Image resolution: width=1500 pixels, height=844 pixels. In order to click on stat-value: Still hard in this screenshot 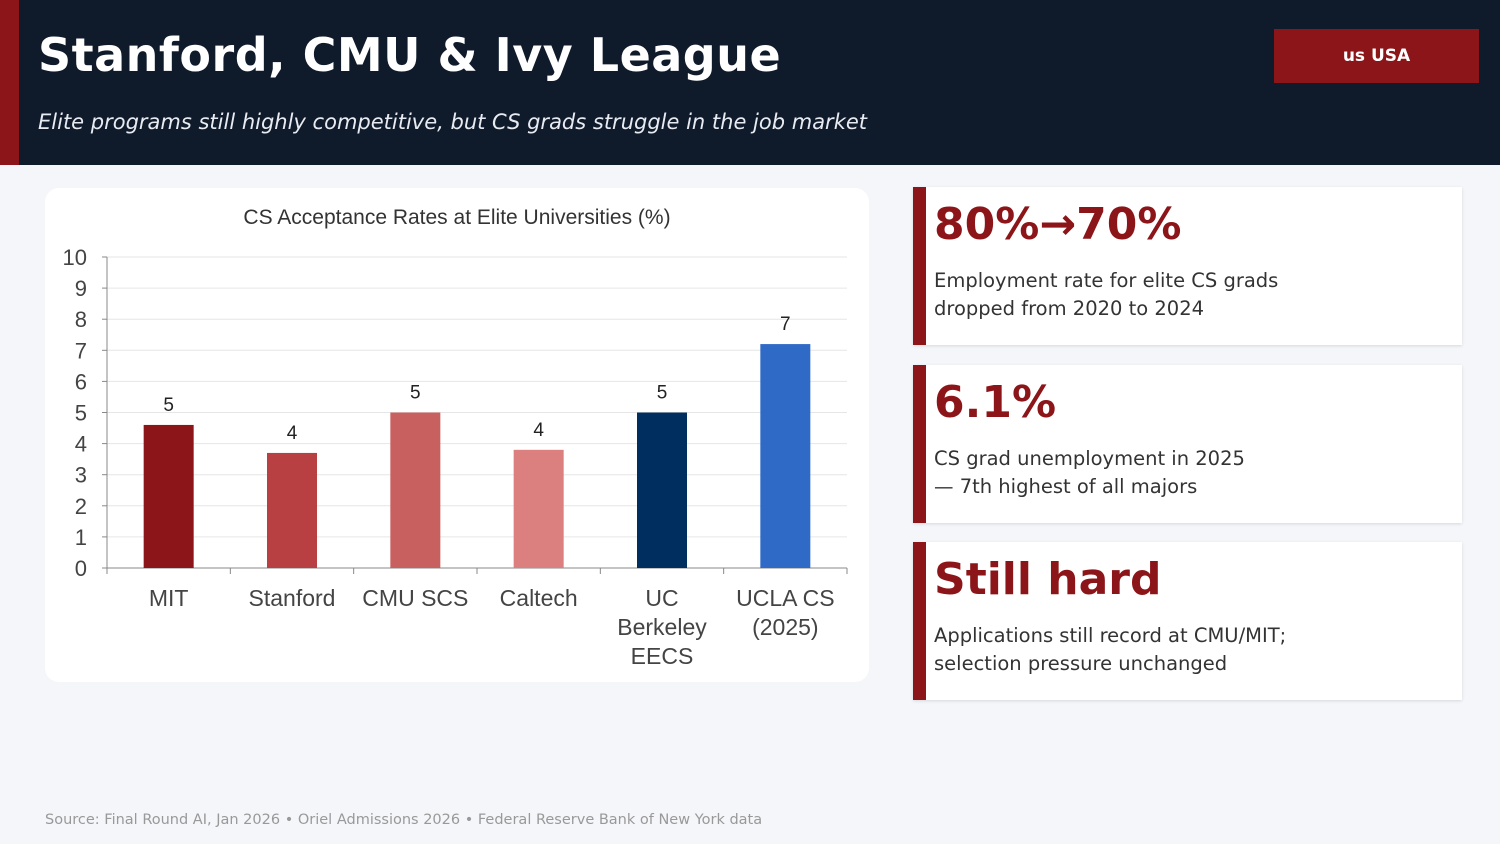, I will do `click(1048, 579)`.